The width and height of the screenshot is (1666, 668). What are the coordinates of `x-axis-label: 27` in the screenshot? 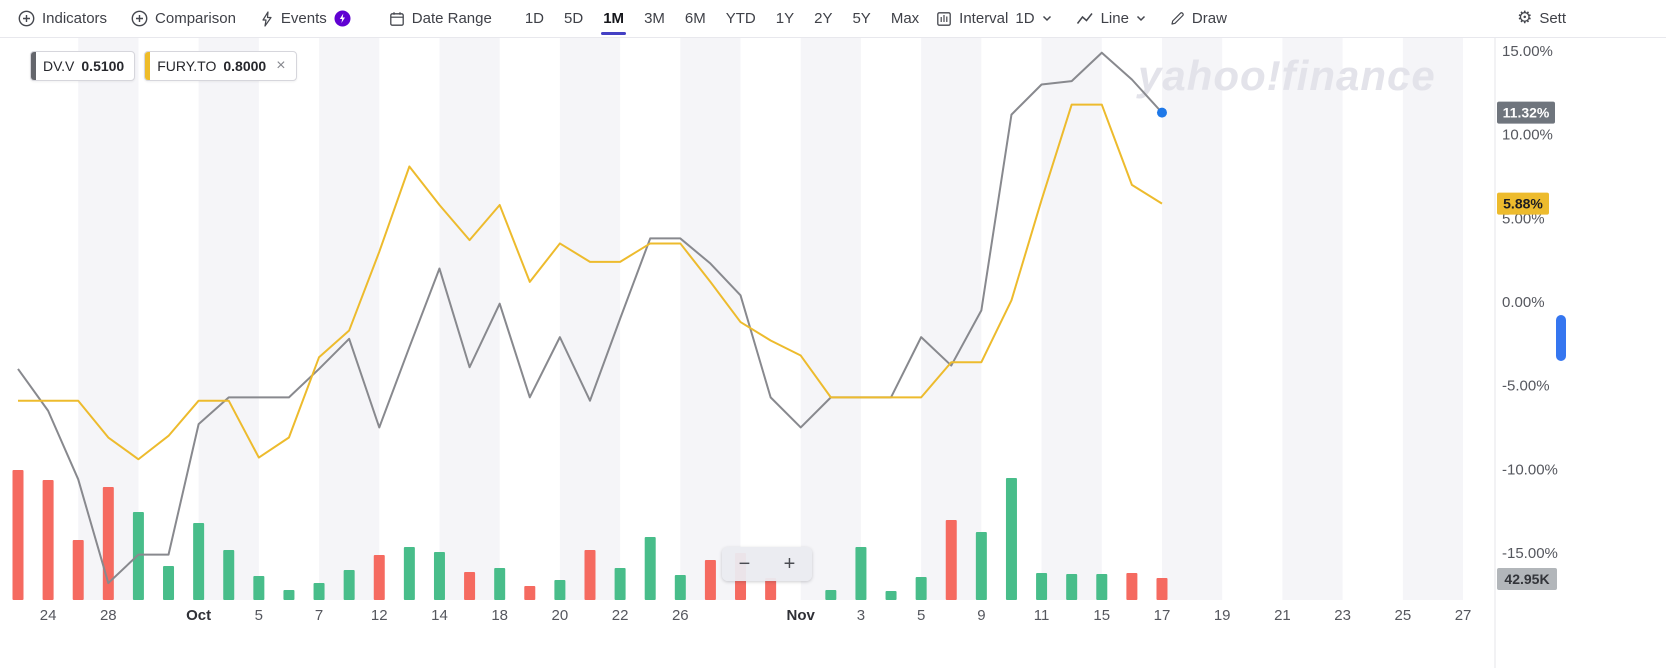 It's located at (1463, 615).